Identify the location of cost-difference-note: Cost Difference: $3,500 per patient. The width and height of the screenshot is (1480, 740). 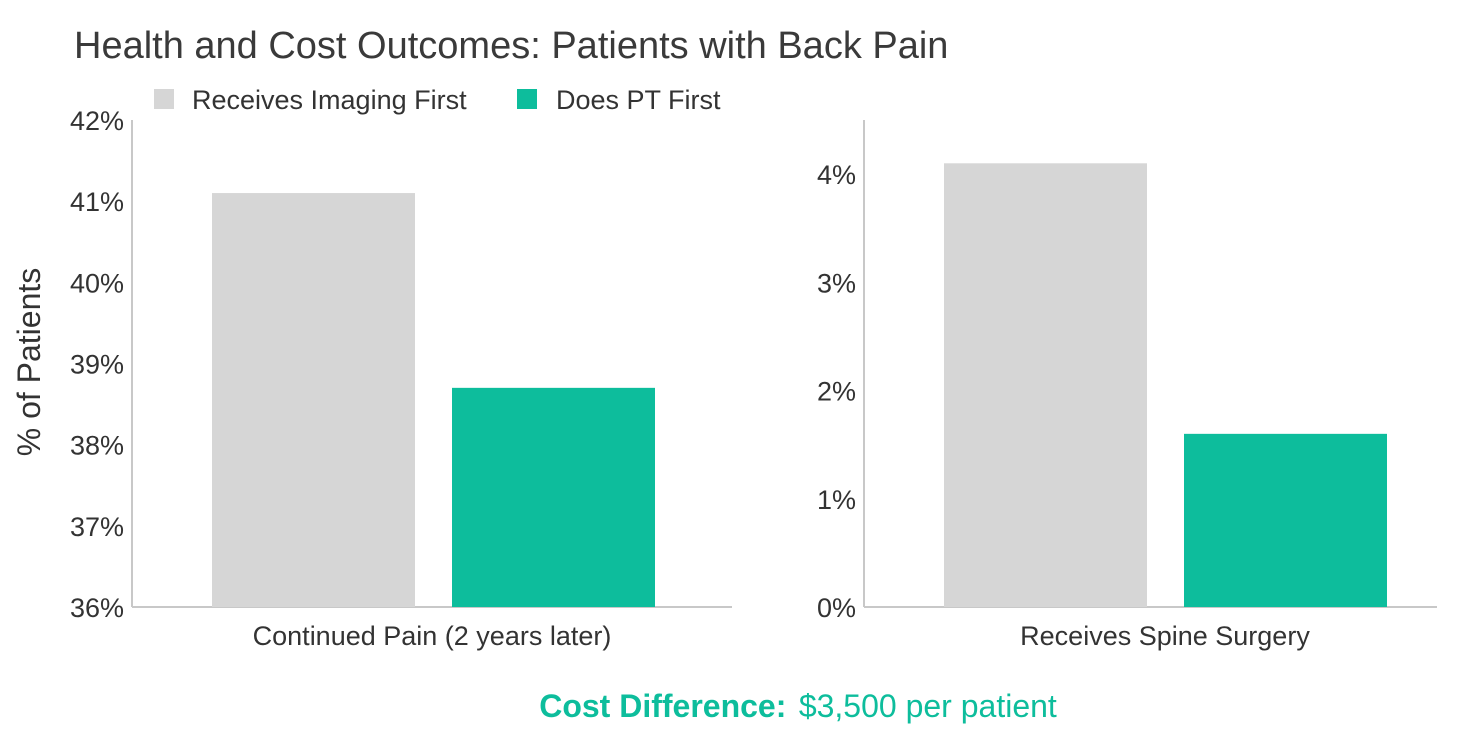
(798, 706).